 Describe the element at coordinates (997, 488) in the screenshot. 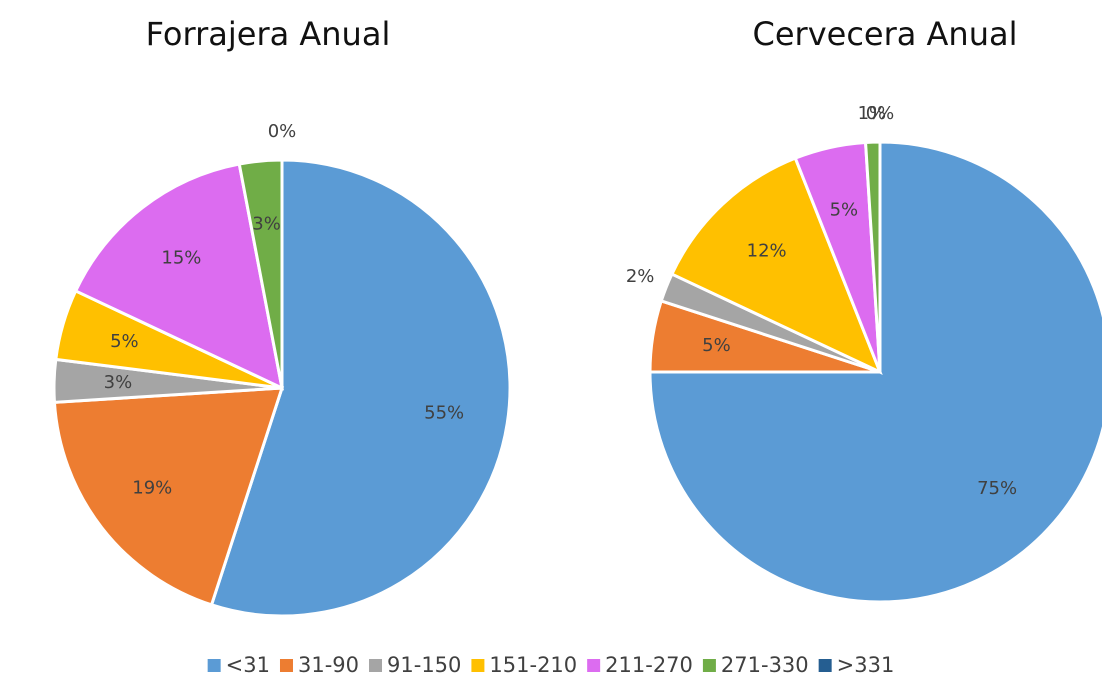

I see `data-label: 75%` at that location.